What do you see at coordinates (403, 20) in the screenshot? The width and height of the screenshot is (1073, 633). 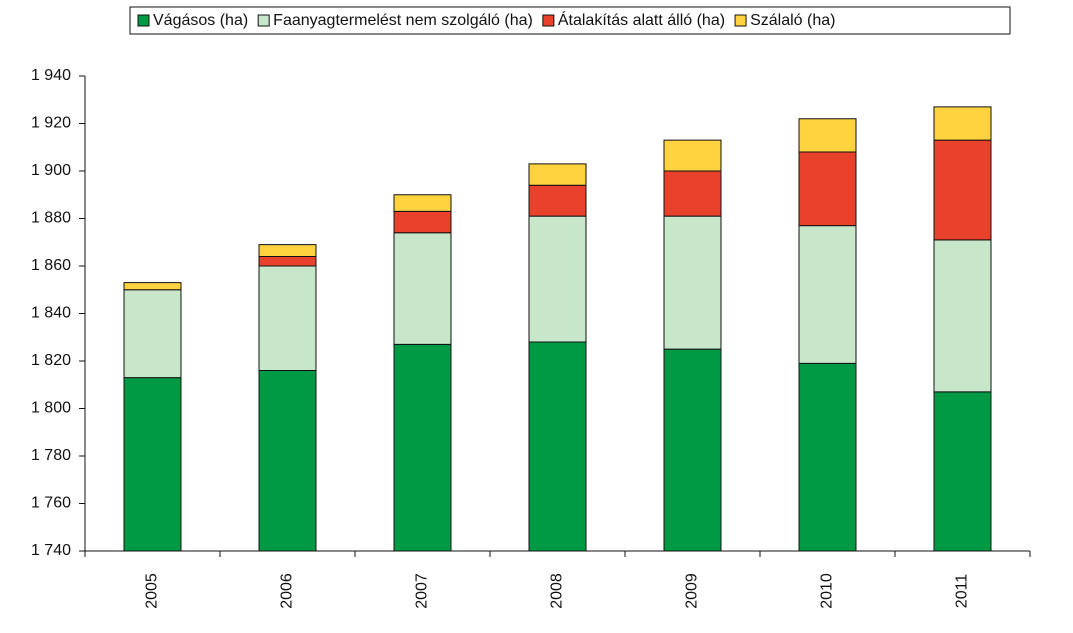 I see `legend-label: Faanyagtermelést nem szolgáló (ha)` at bounding box center [403, 20].